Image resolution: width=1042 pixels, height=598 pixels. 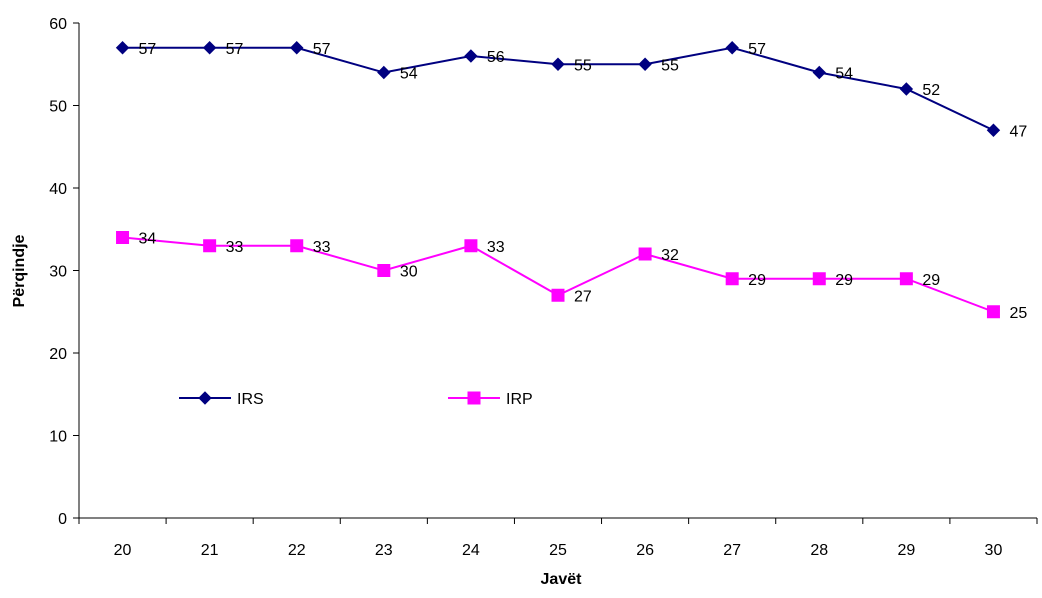 I want to click on x-tick-label: 24, so click(x=471, y=550).